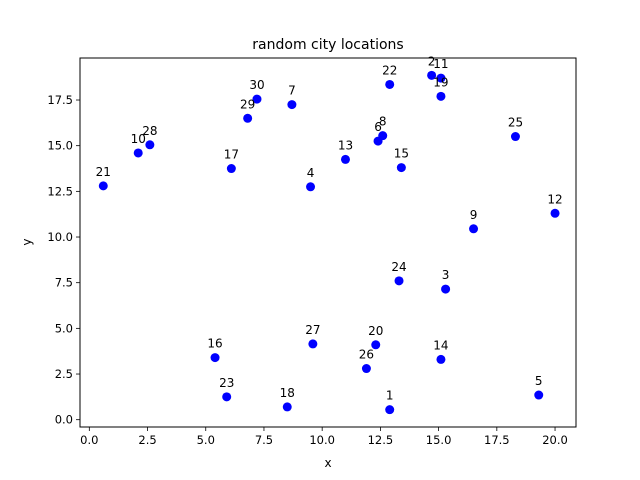 The width and height of the screenshot is (640, 480). Describe the element at coordinates (327, 45) in the screenshot. I see `chart-title: random city locations` at that location.